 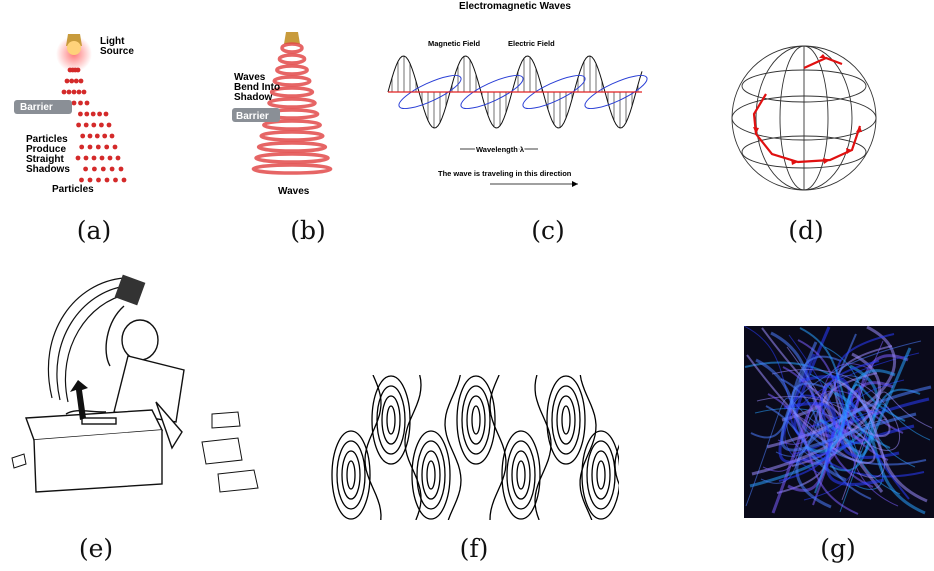 I want to click on barrier-label: Barrier, so click(x=252, y=116).